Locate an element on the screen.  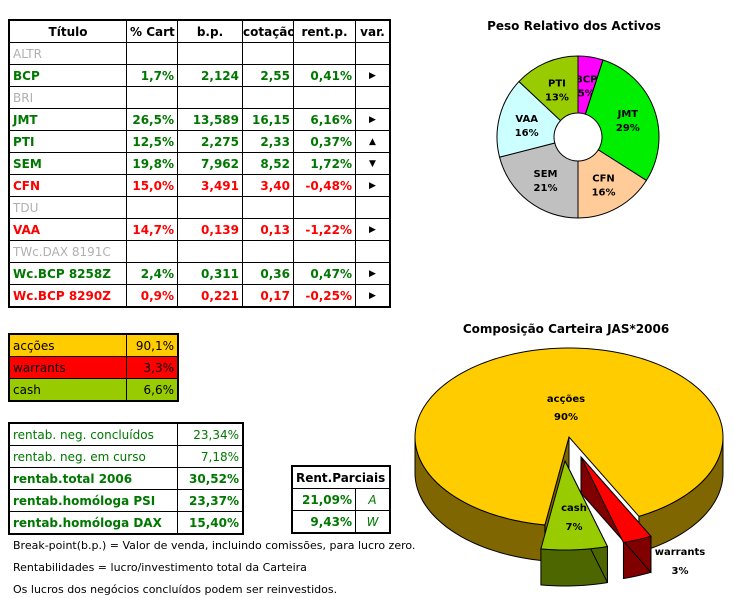
donut-label: VAA is located at coordinates (526, 119).